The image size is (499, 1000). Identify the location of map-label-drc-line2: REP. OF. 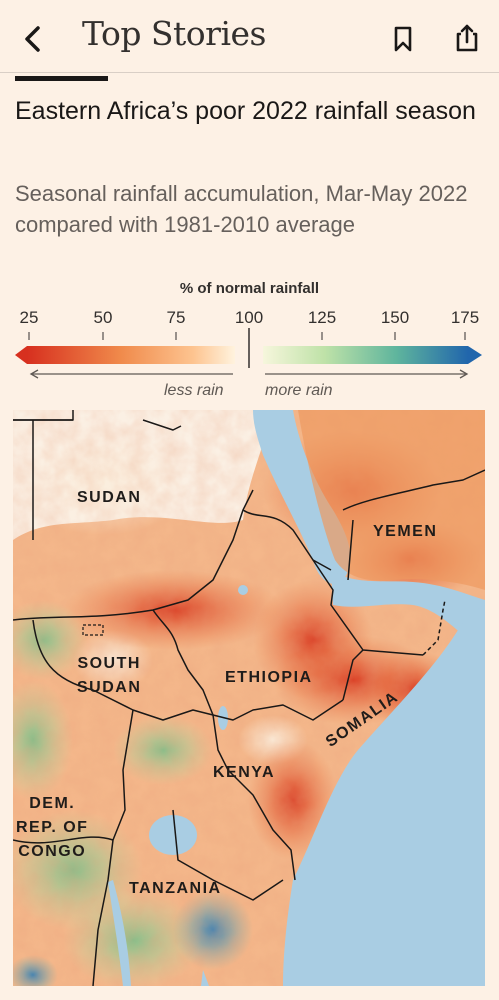
(52, 827).